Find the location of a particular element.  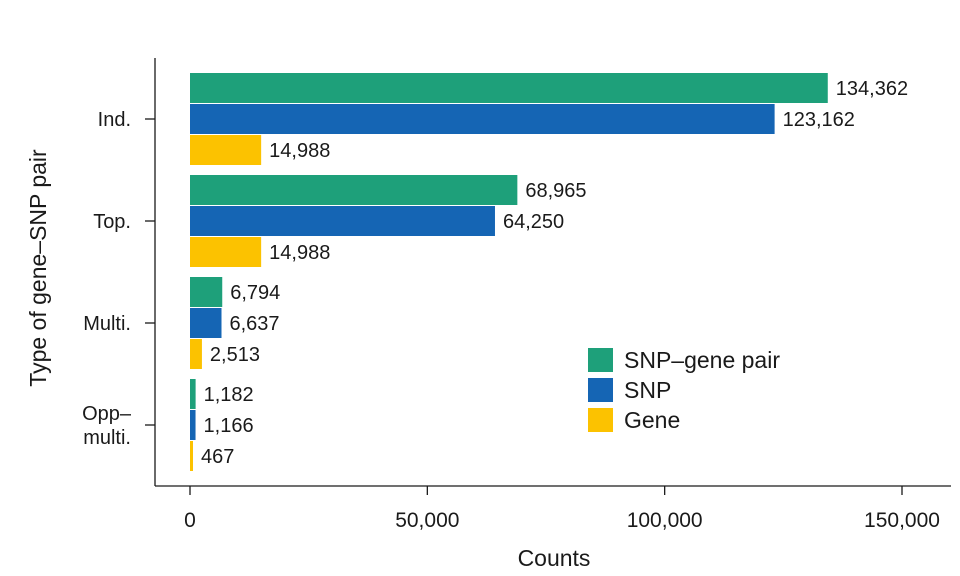

legend-label: SNP–gene pair is located at coordinates (702, 360).